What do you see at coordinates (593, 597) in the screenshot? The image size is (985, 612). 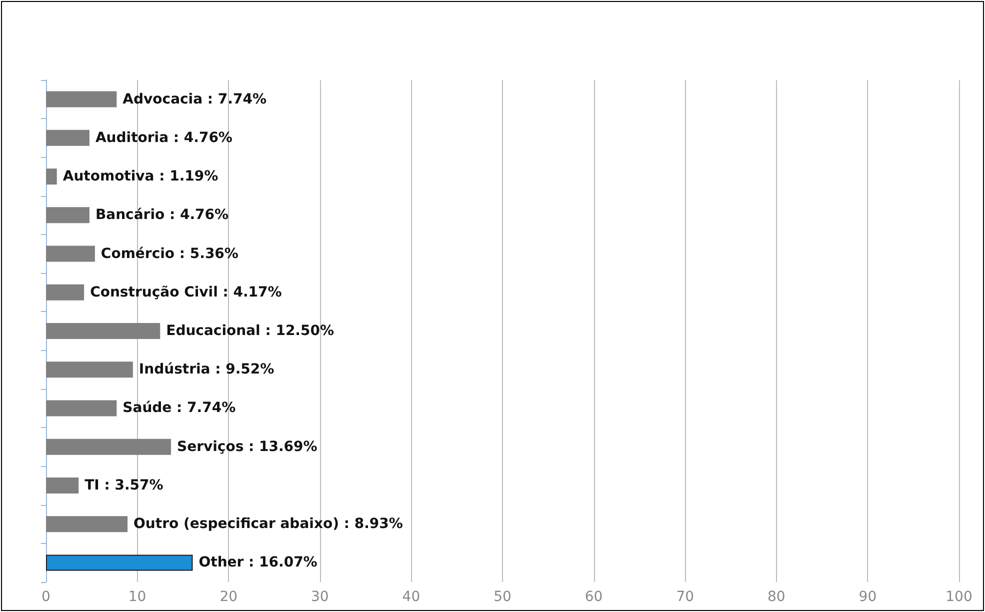 I see `x-tick-label: 60` at bounding box center [593, 597].